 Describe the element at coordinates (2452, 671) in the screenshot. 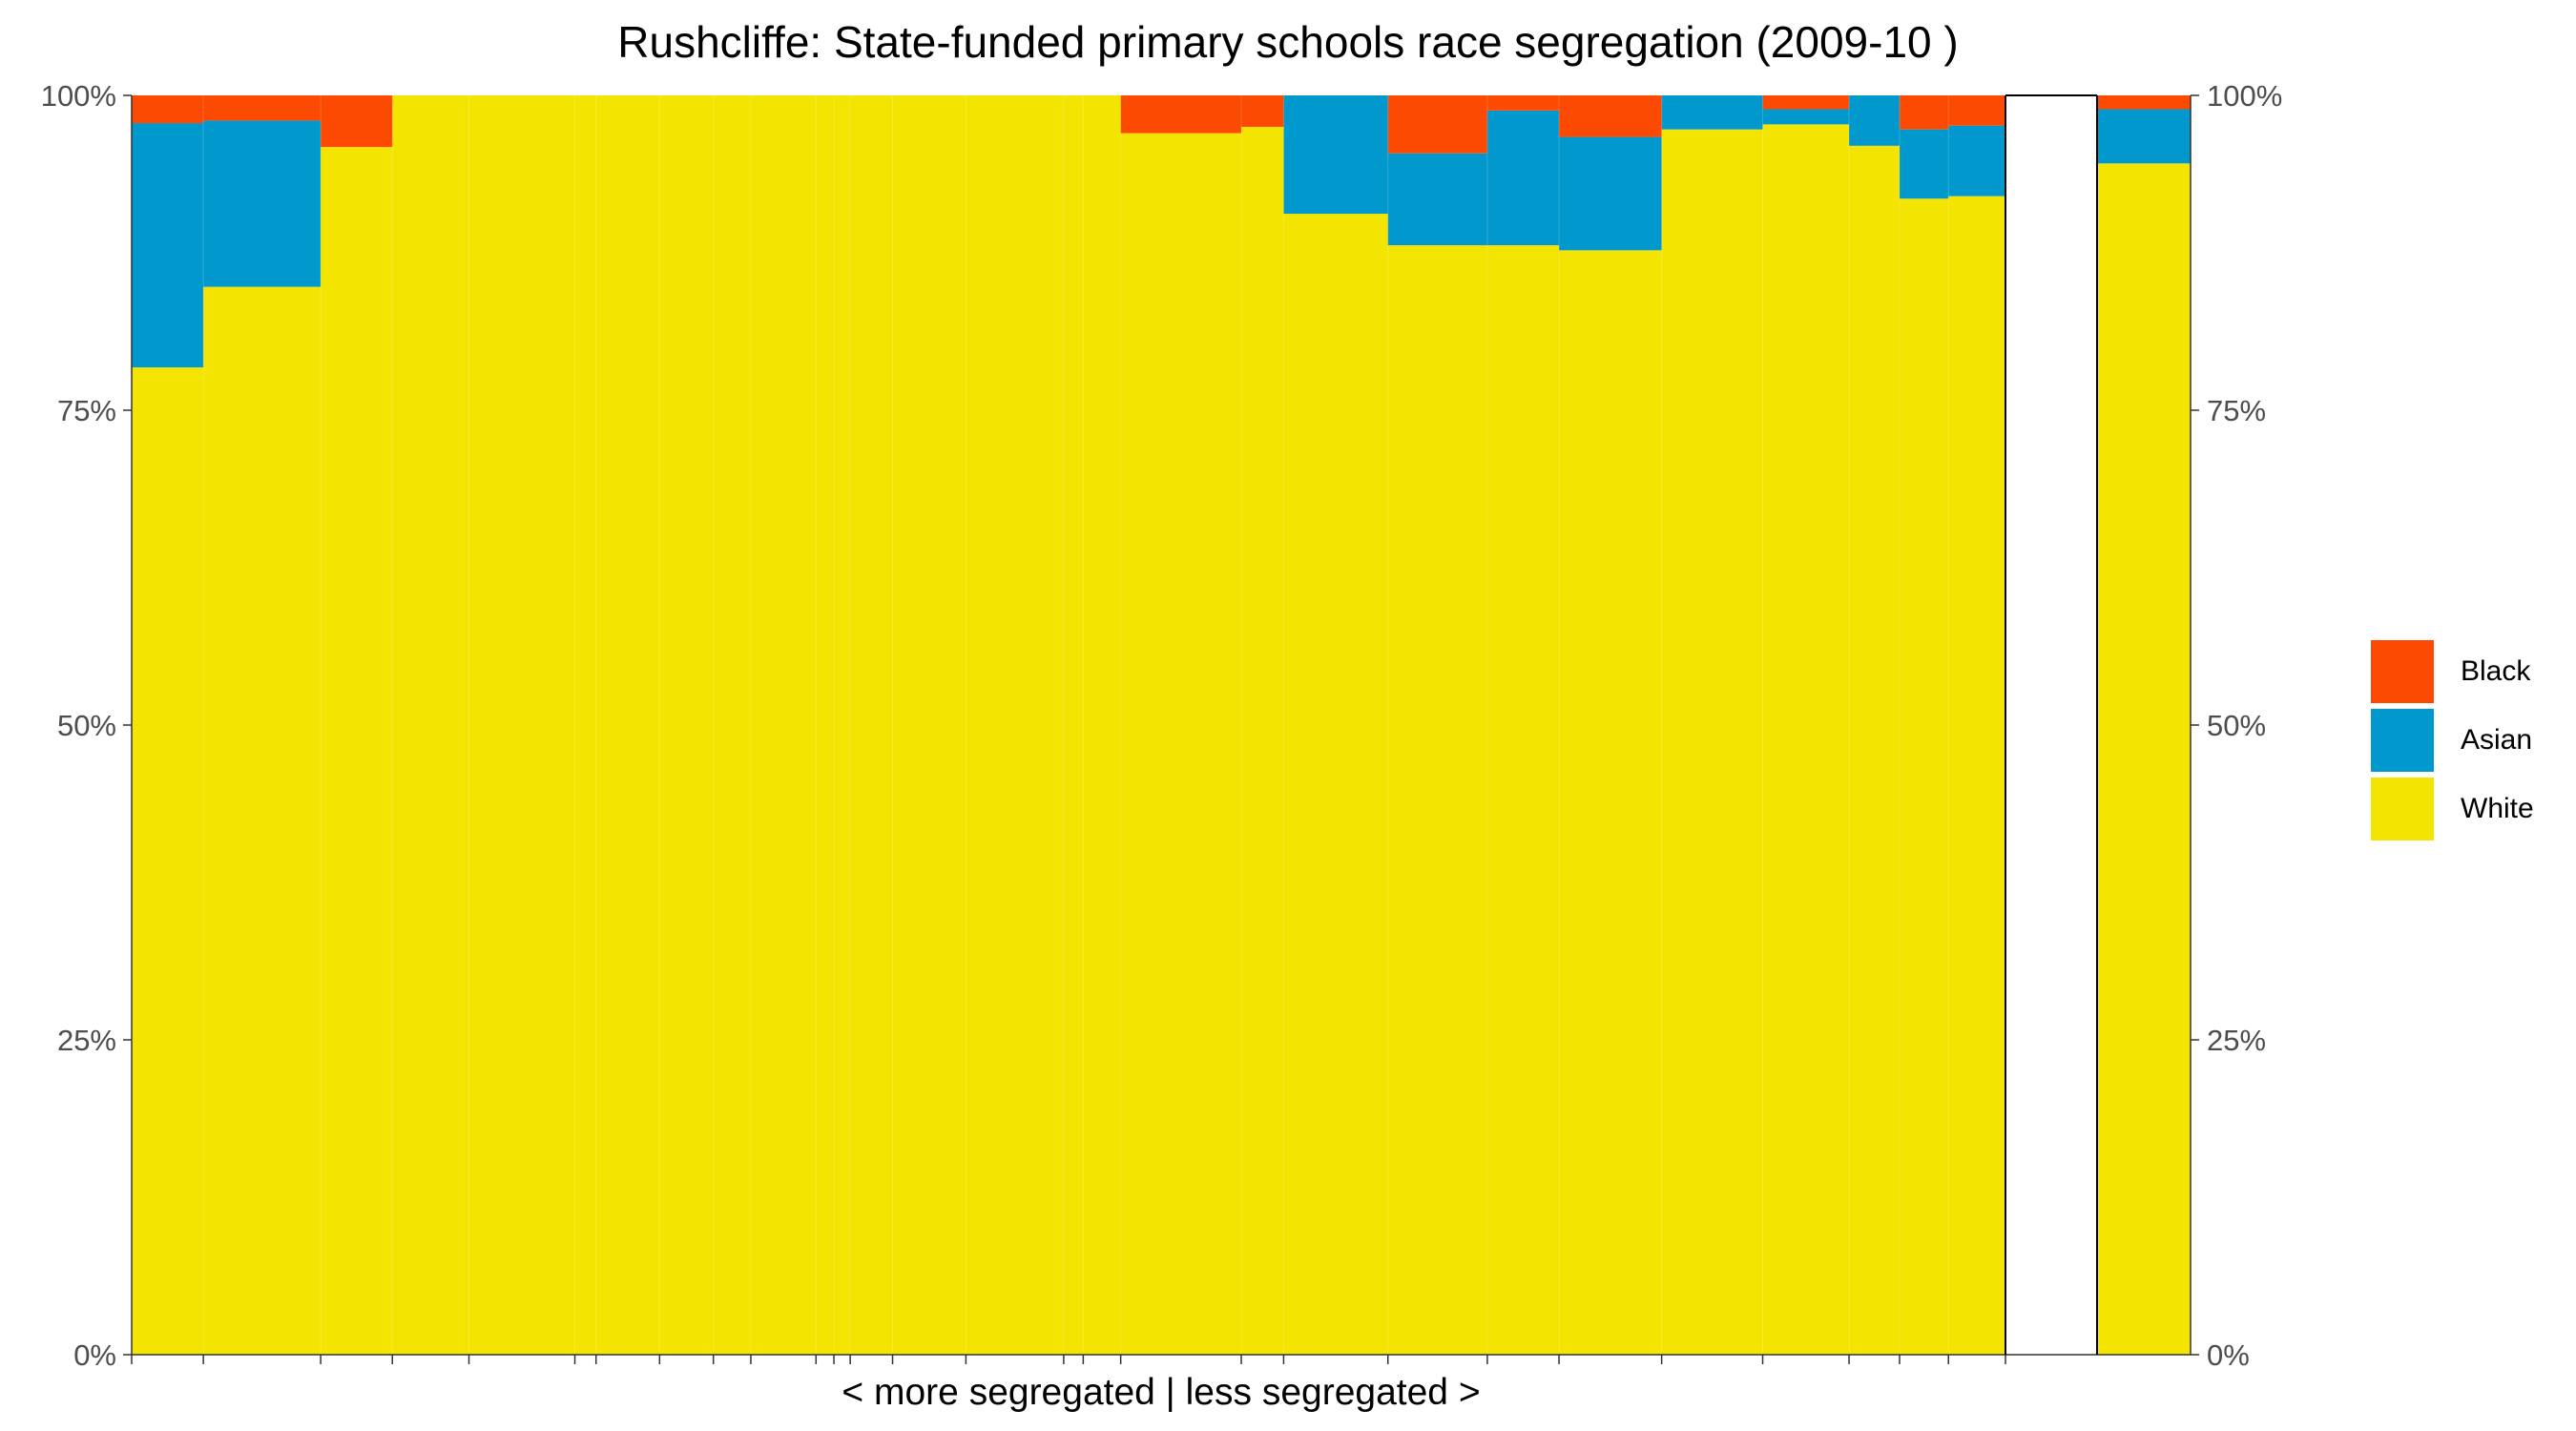

I see `legend-item-black: Black` at that location.